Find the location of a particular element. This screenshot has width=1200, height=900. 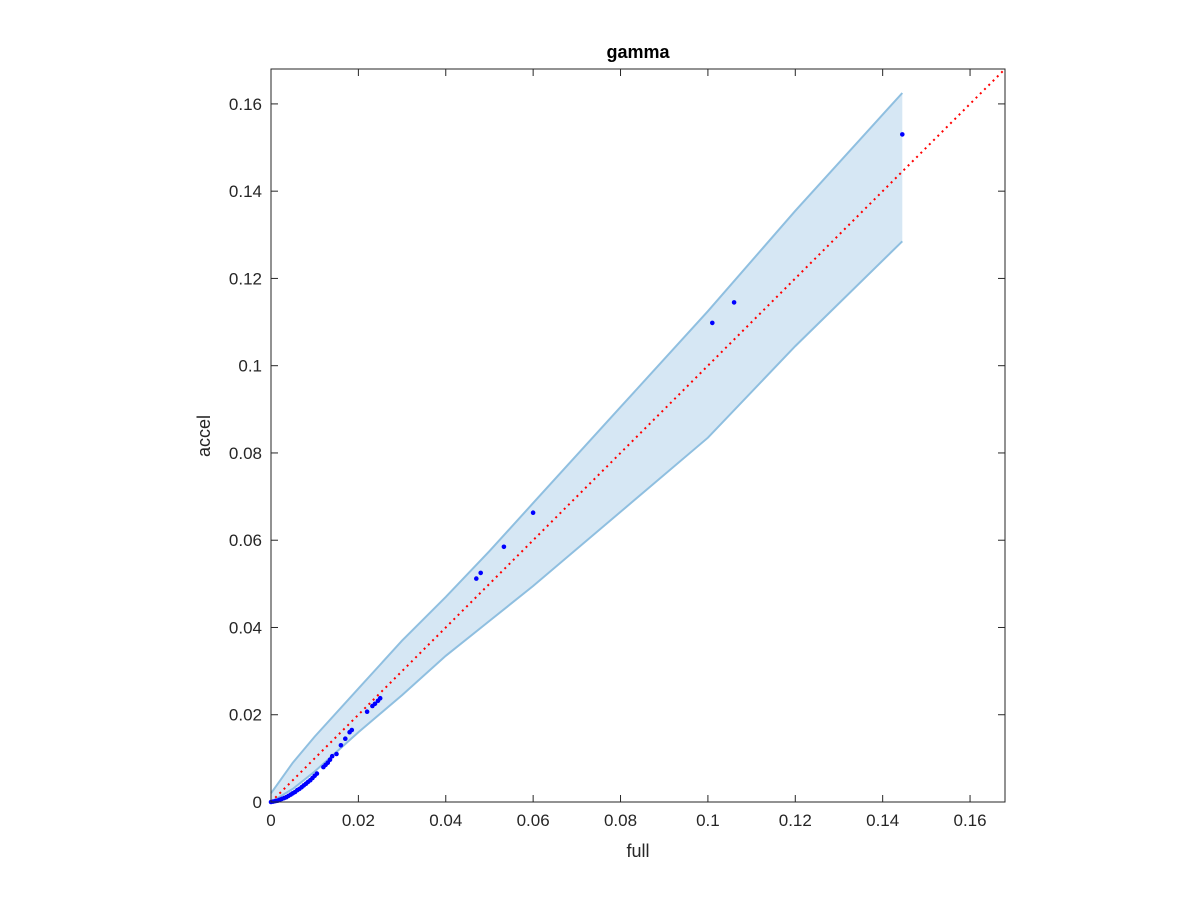

y-tick-label: 0.08 is located at coordinates (245, 453).